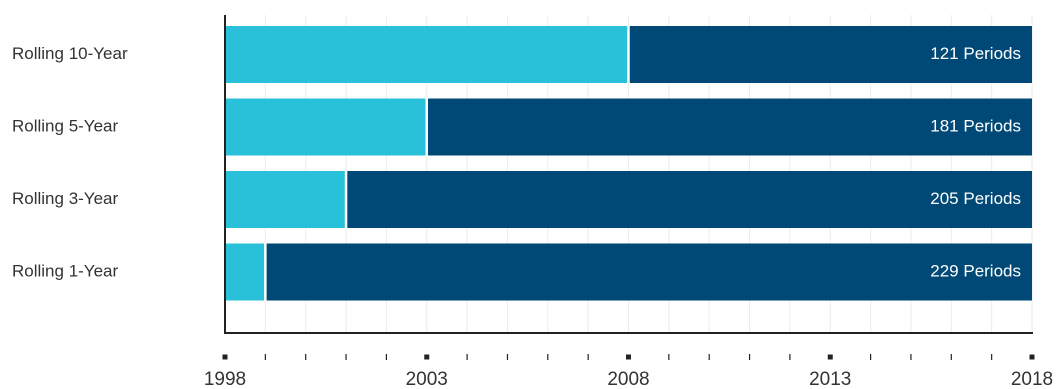 This screenshot has width=1057, height=389. Describe the element at coordinates (70, 53) in the screenshot. I see `category-label: Rolling 10-Year` at that location.